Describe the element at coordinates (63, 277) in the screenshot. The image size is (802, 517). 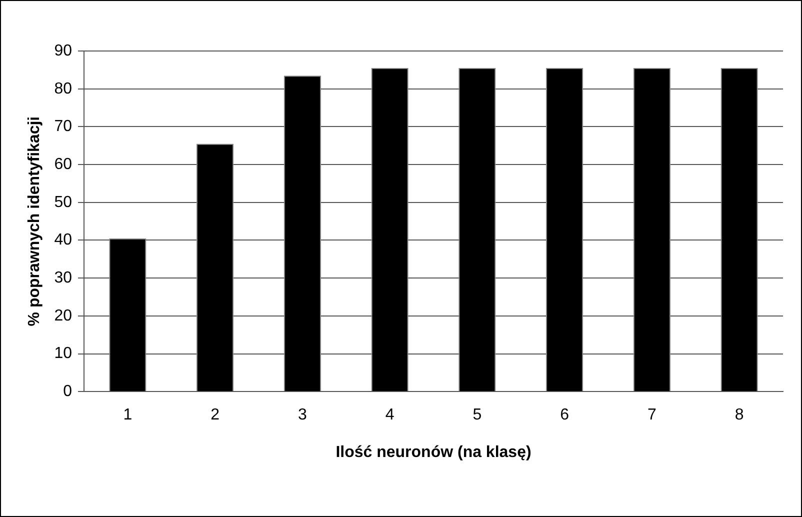
I see `y-tick-label: 30` at that location.